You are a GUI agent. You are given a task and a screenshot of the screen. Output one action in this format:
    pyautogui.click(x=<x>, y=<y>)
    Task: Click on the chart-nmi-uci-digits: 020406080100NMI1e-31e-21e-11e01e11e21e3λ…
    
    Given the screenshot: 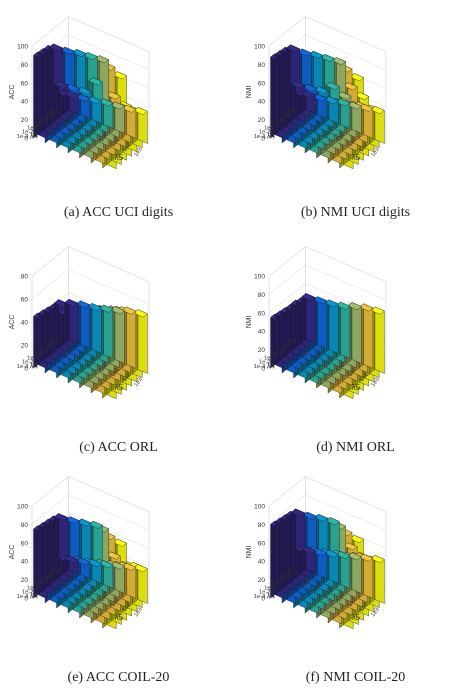 What is the action you would take?
    pyautogui.click(x=316, y=92)
    